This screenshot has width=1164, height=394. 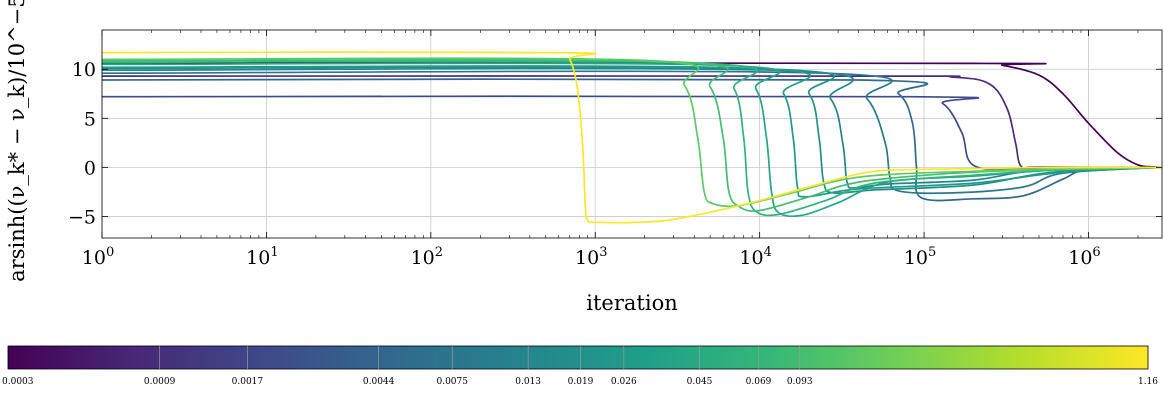 What do you see at coordinates (578, 357) in the screenshot?
I see `colorbar` at bounding box center [578, 357].